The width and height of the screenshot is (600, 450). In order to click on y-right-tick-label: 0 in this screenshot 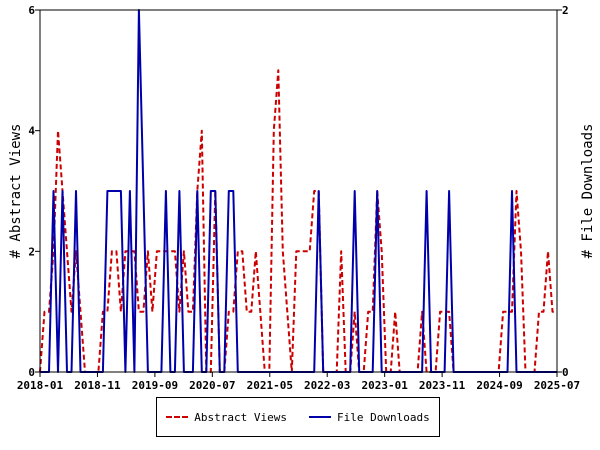, I will do `click(565, 372)`.